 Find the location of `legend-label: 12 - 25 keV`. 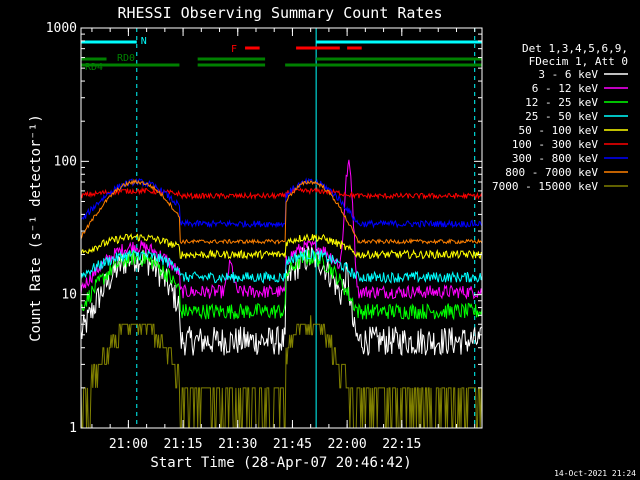

legend-label: 12 - 25 keV is located at coordinates (561, 102).